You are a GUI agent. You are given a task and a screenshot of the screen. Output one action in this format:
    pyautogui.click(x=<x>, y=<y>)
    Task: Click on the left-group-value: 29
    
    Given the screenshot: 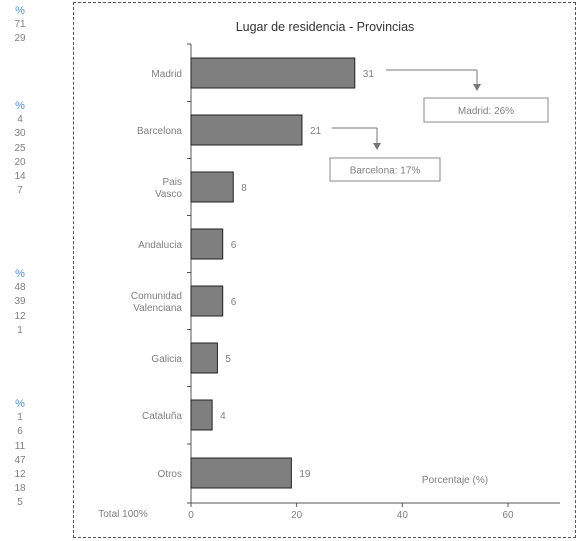 What is the action you would take?
    pyautogui.click(x=20, y=39)
    